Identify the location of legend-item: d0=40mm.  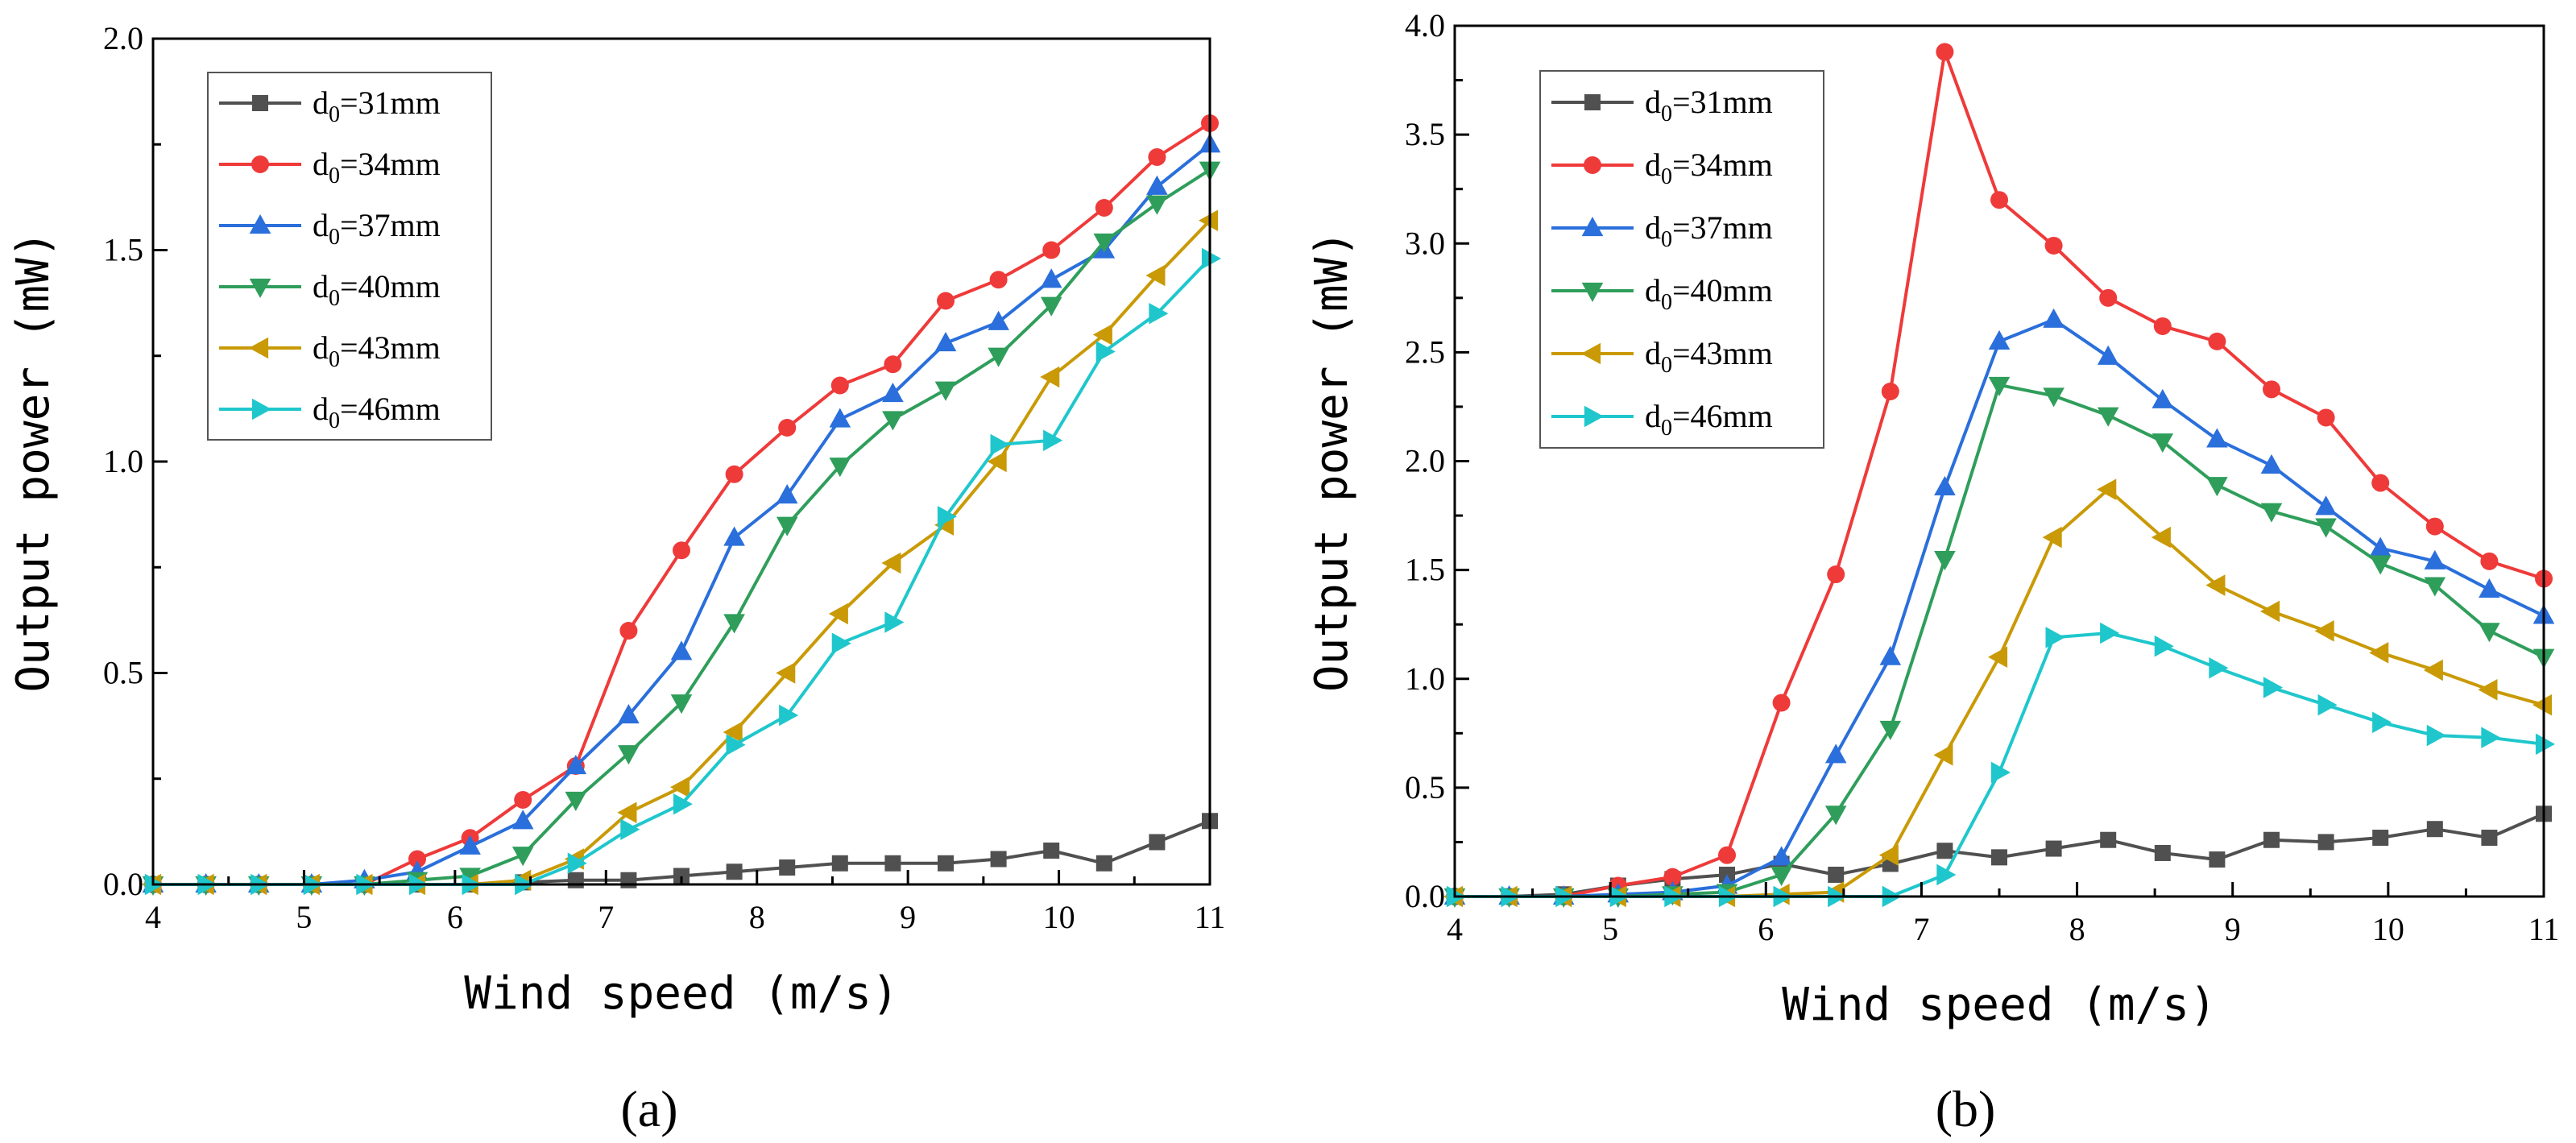
(330, 289).